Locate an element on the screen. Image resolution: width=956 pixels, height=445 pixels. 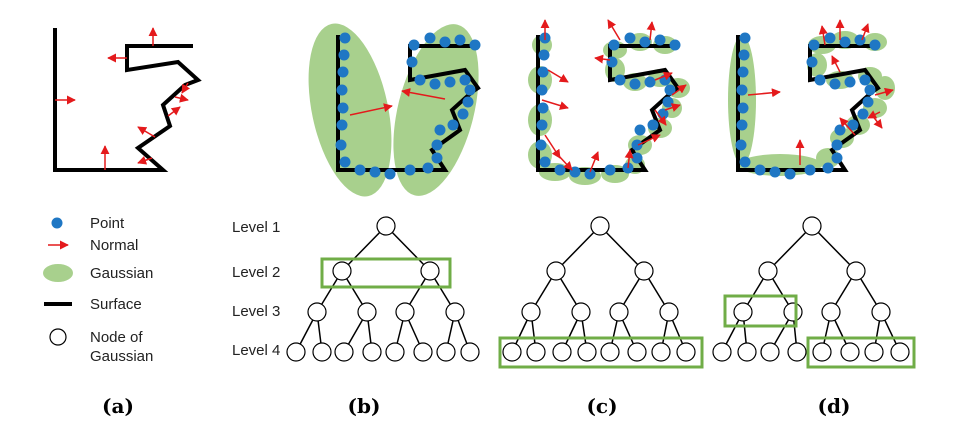
legend-point-label: Point is located at coordinates (107, 223).